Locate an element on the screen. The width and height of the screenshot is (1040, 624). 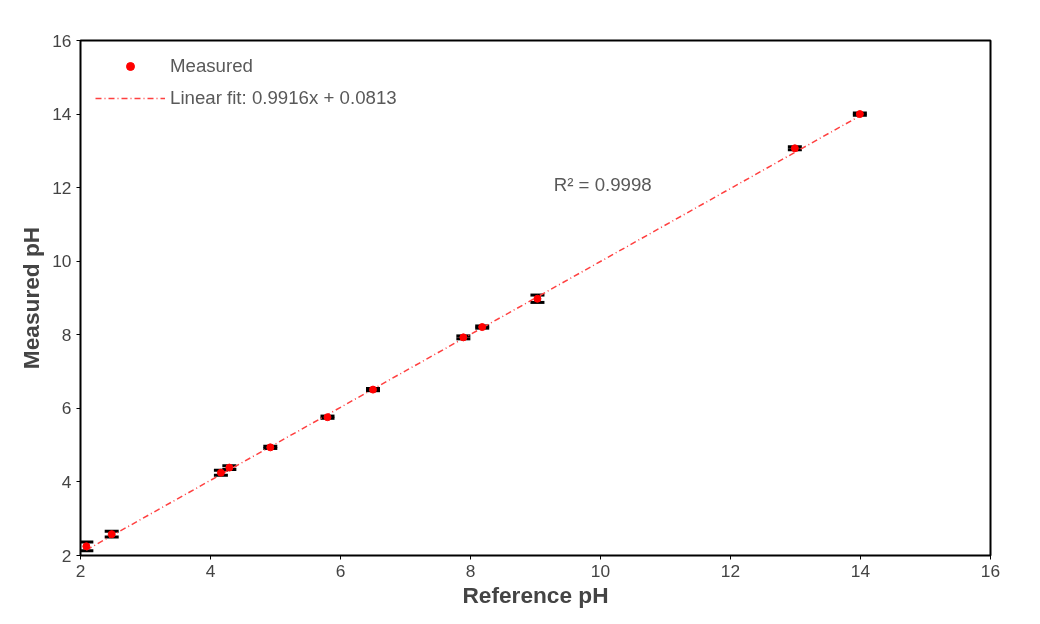
x-tick-label: 14 is located at coordinates (860, 570).